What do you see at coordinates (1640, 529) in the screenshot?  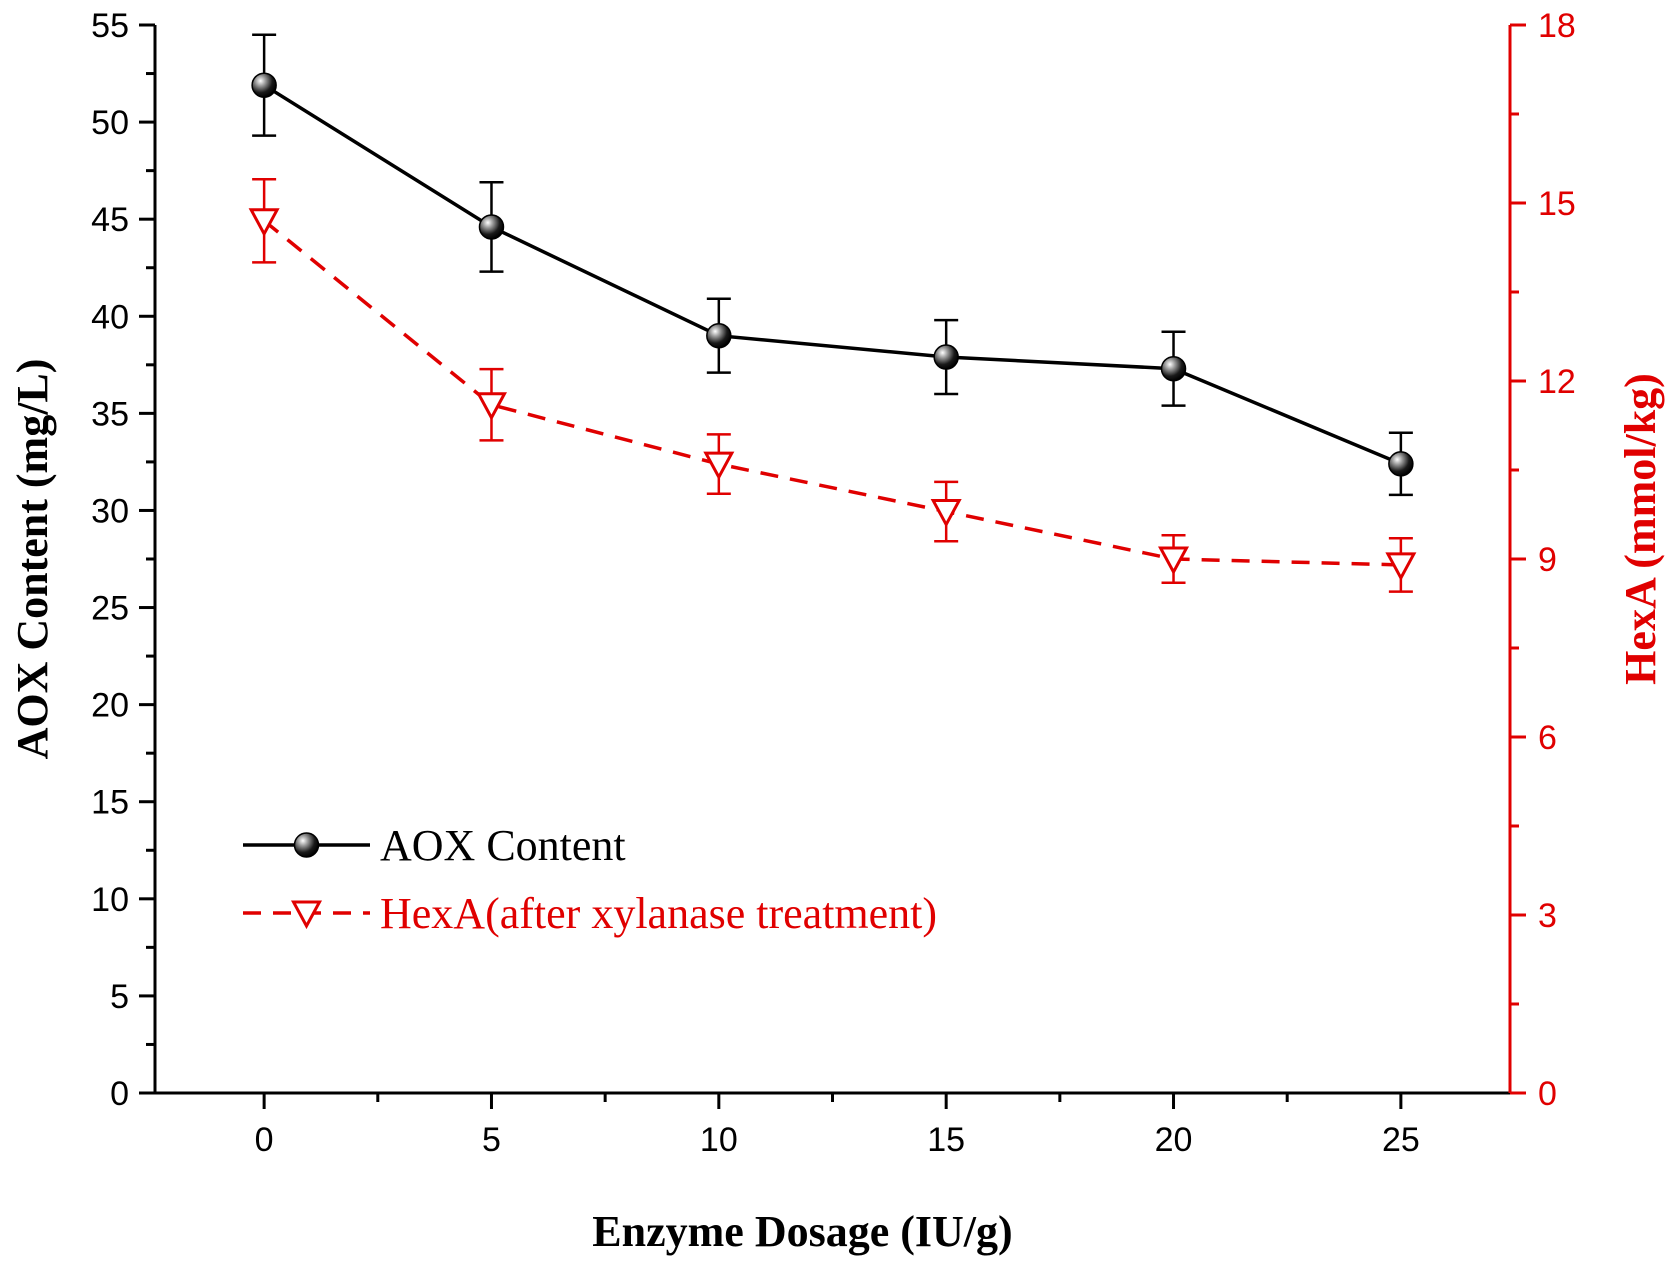 I see `y-right-axis-title: HexA (mmol/kg)` at bounding box center [1640, 529].